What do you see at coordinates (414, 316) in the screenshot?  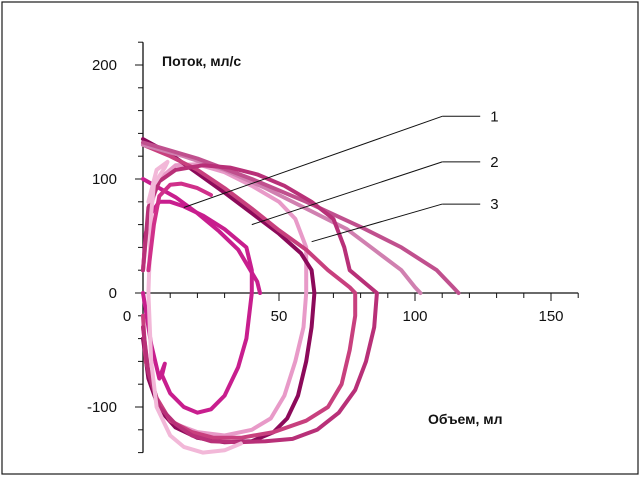 I see `x-tick-label: 100` at bounding box center [414, 316].